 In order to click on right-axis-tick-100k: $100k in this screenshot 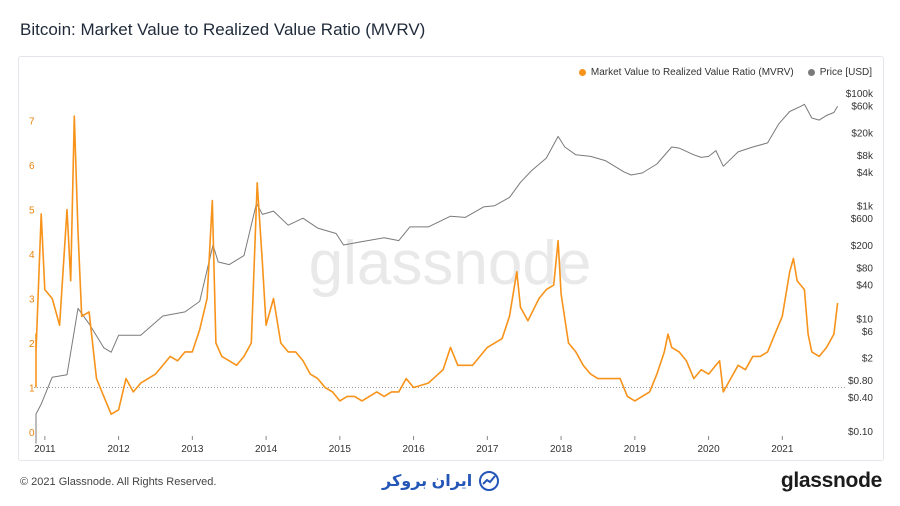, I will do `click(860, 94)`.